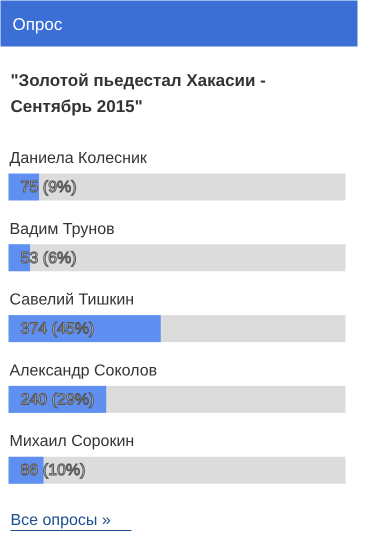 Image resolution: width=377 pixels, height=542 pixels. I want to click on y-tick-label: Михаил Сорокин, so click(72, 441).